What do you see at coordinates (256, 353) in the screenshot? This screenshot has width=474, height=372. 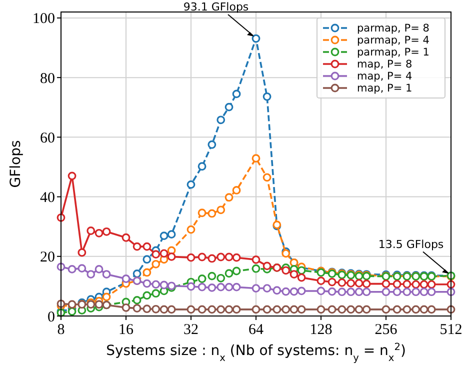 I see `x-axis-title: Systems size : n$_{x}$ (Nb of systems: n$_{y}$ = n$_{x}$$^{2}$)` at bounding box center [256, 353].